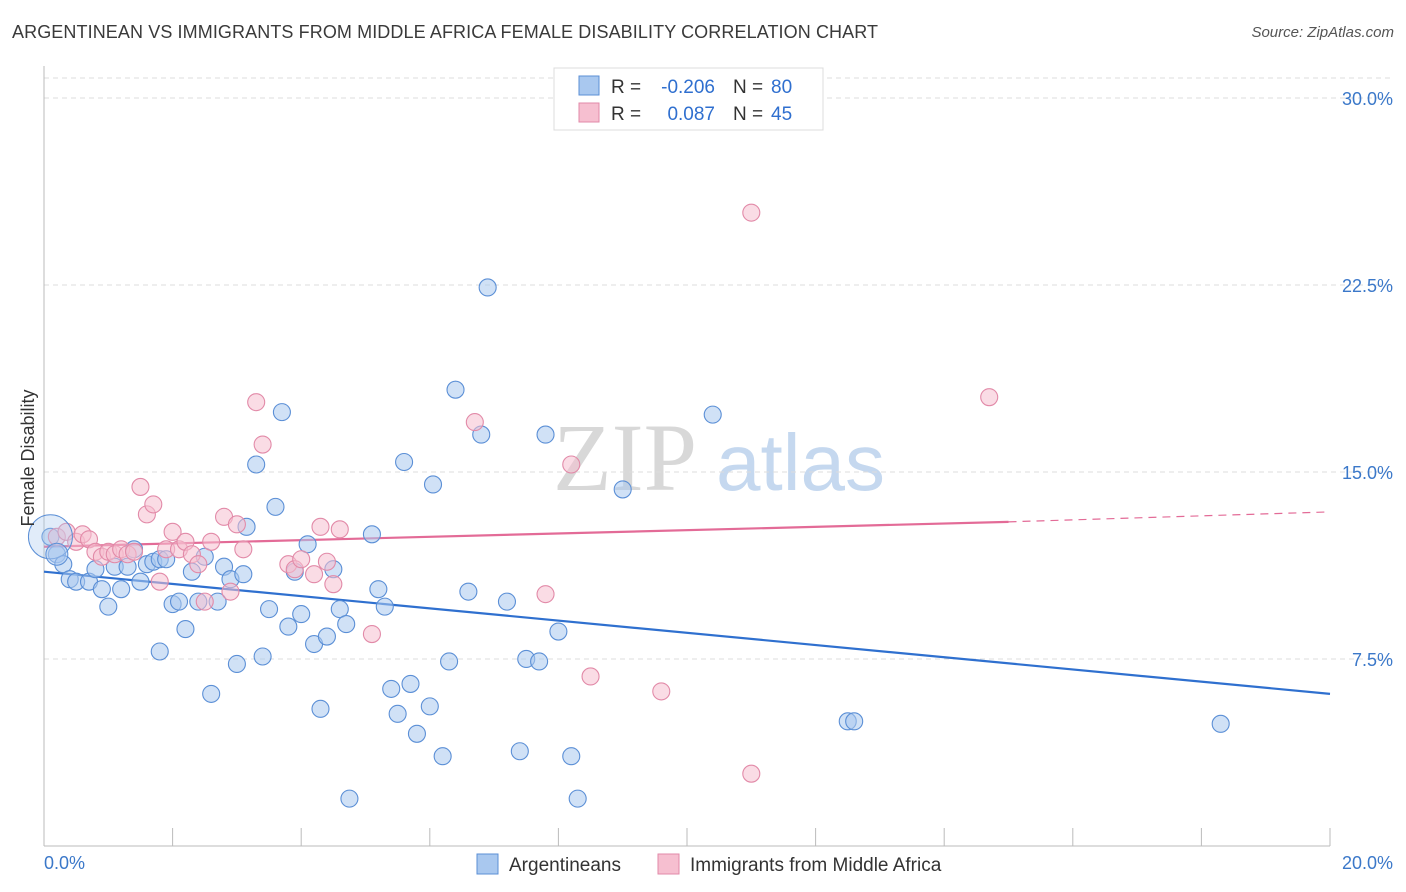 The image size is (1406, 892). Describe the element at coordinates (688, 87) in the screenshot. I see `legend-r-value-1: -0.206` at that location.